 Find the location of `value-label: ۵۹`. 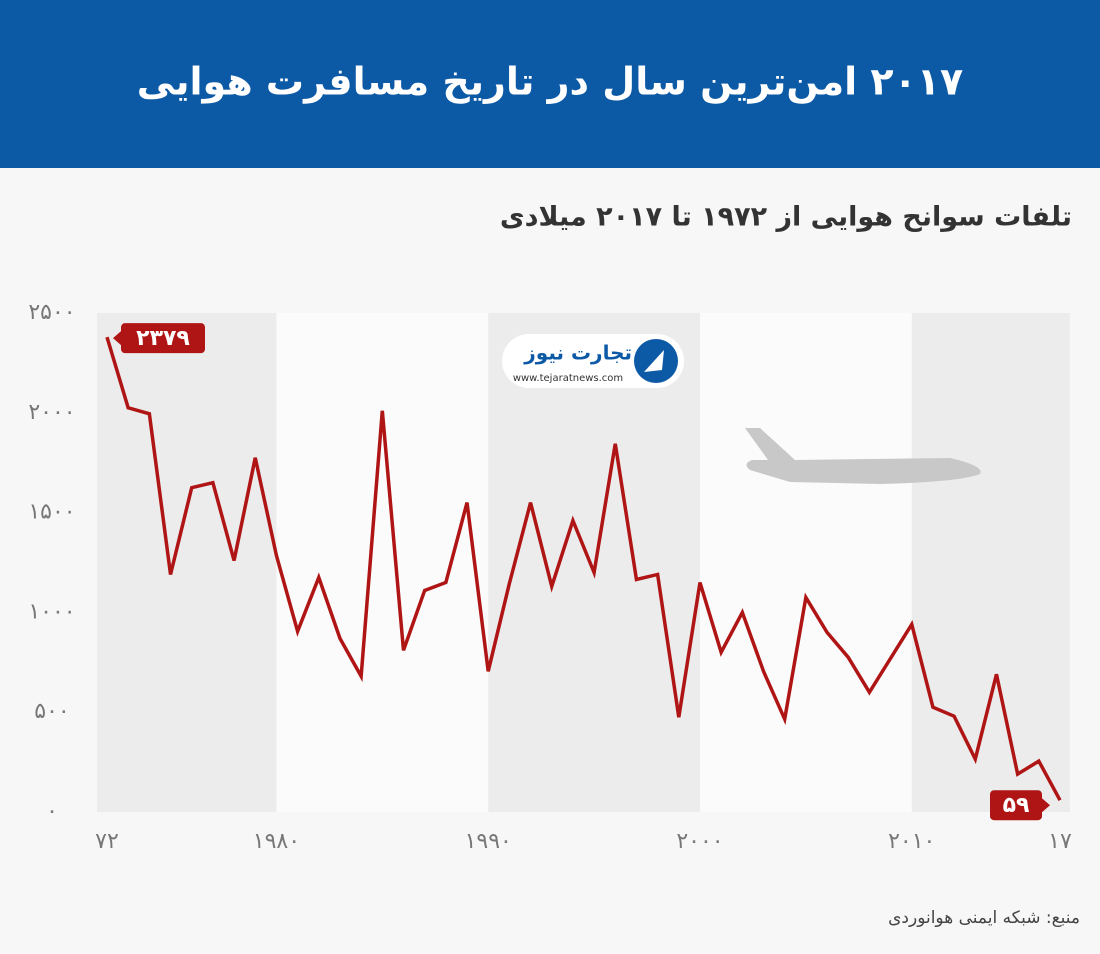

value-label: ۵۹ is located at coordinates (1016, 805).